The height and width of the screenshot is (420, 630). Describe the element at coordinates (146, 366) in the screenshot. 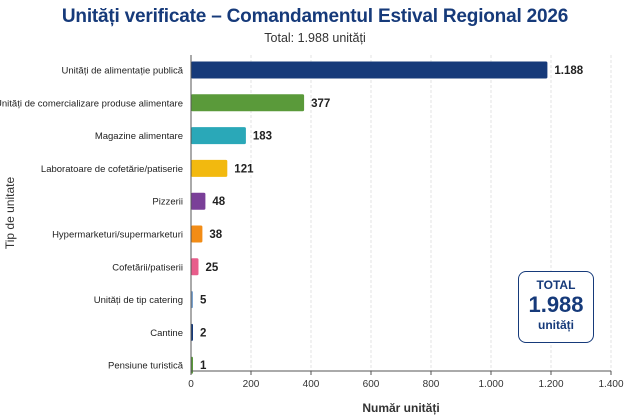

I see `category-label: Pensiune turistică` at that location.